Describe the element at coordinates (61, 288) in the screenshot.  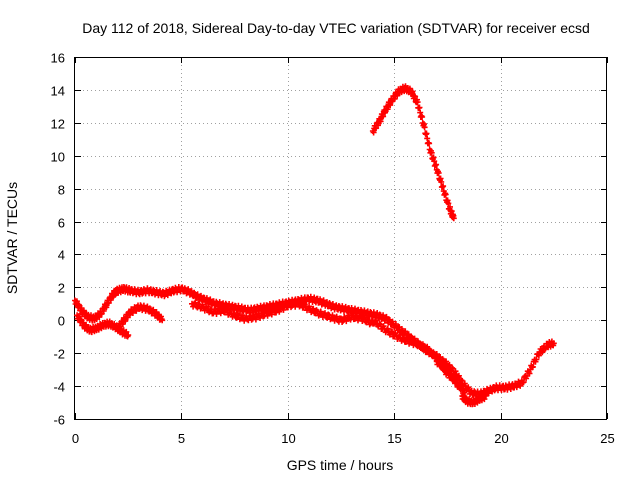
I see `y-tick-label: 2` at that location.